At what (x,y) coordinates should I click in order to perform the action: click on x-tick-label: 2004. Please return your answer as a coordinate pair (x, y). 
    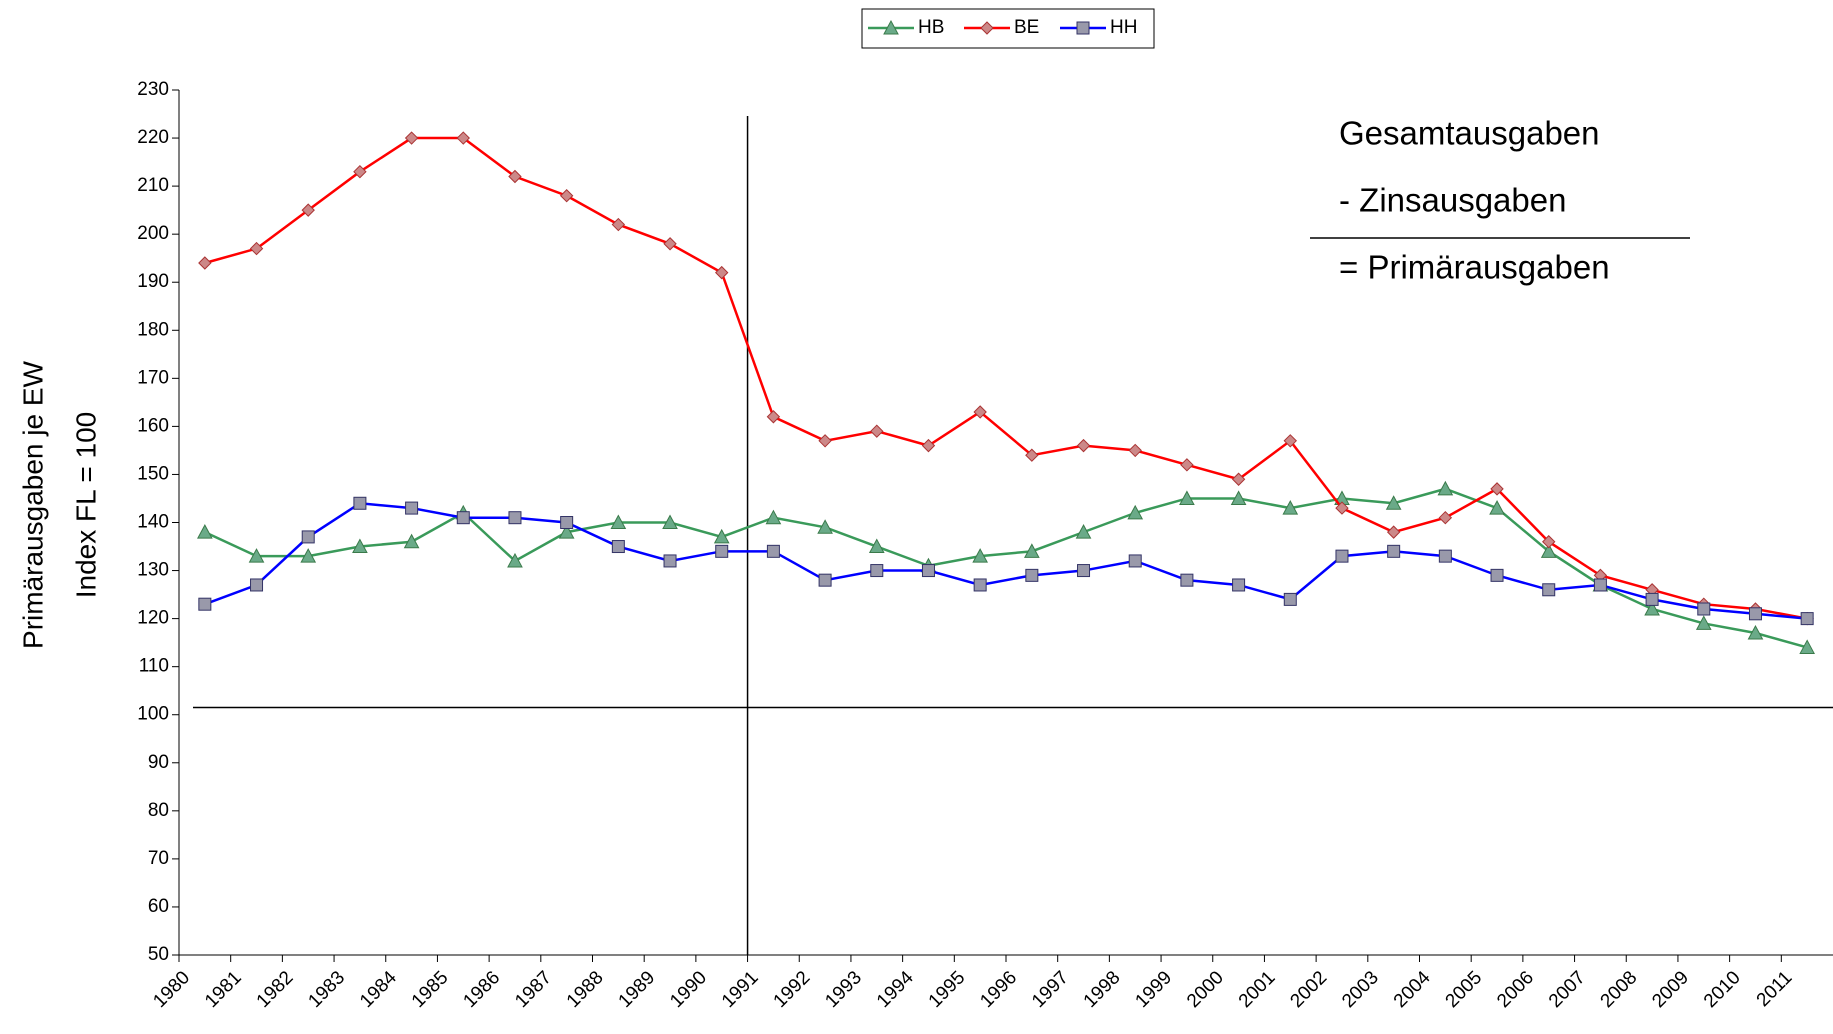
    Looking at the image, I should click on (1412, 989).